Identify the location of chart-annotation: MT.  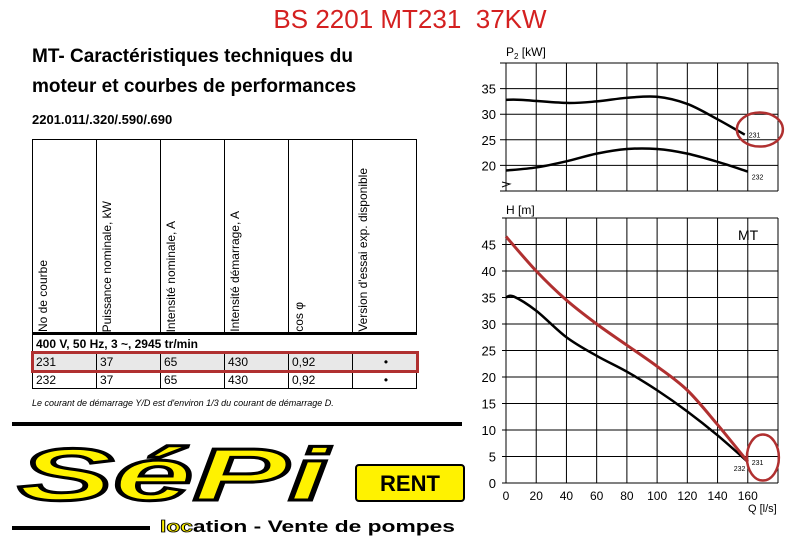
(748, 235).